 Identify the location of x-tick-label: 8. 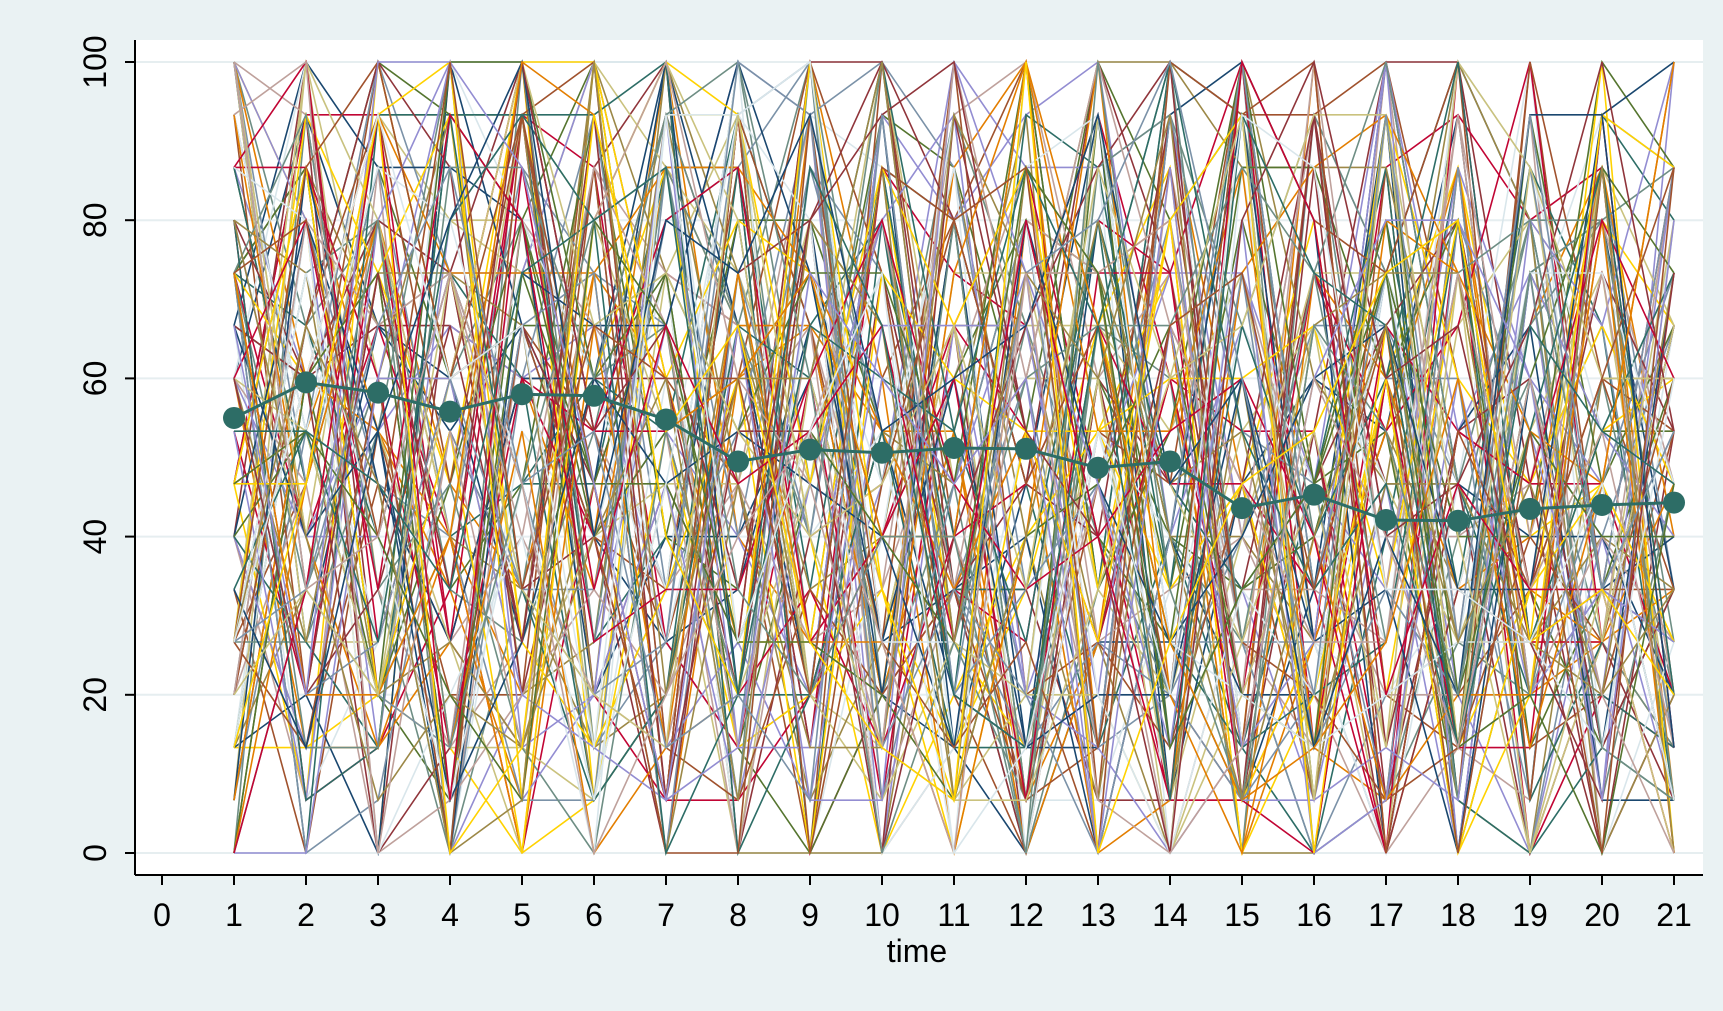
(738, 915).